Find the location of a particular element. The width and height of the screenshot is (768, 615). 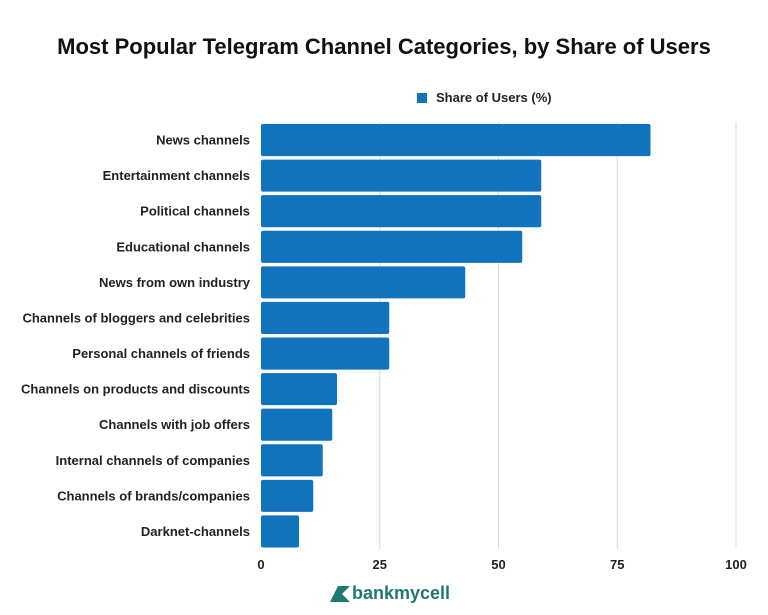

legend-swatch is located at coordinates (422, 97).